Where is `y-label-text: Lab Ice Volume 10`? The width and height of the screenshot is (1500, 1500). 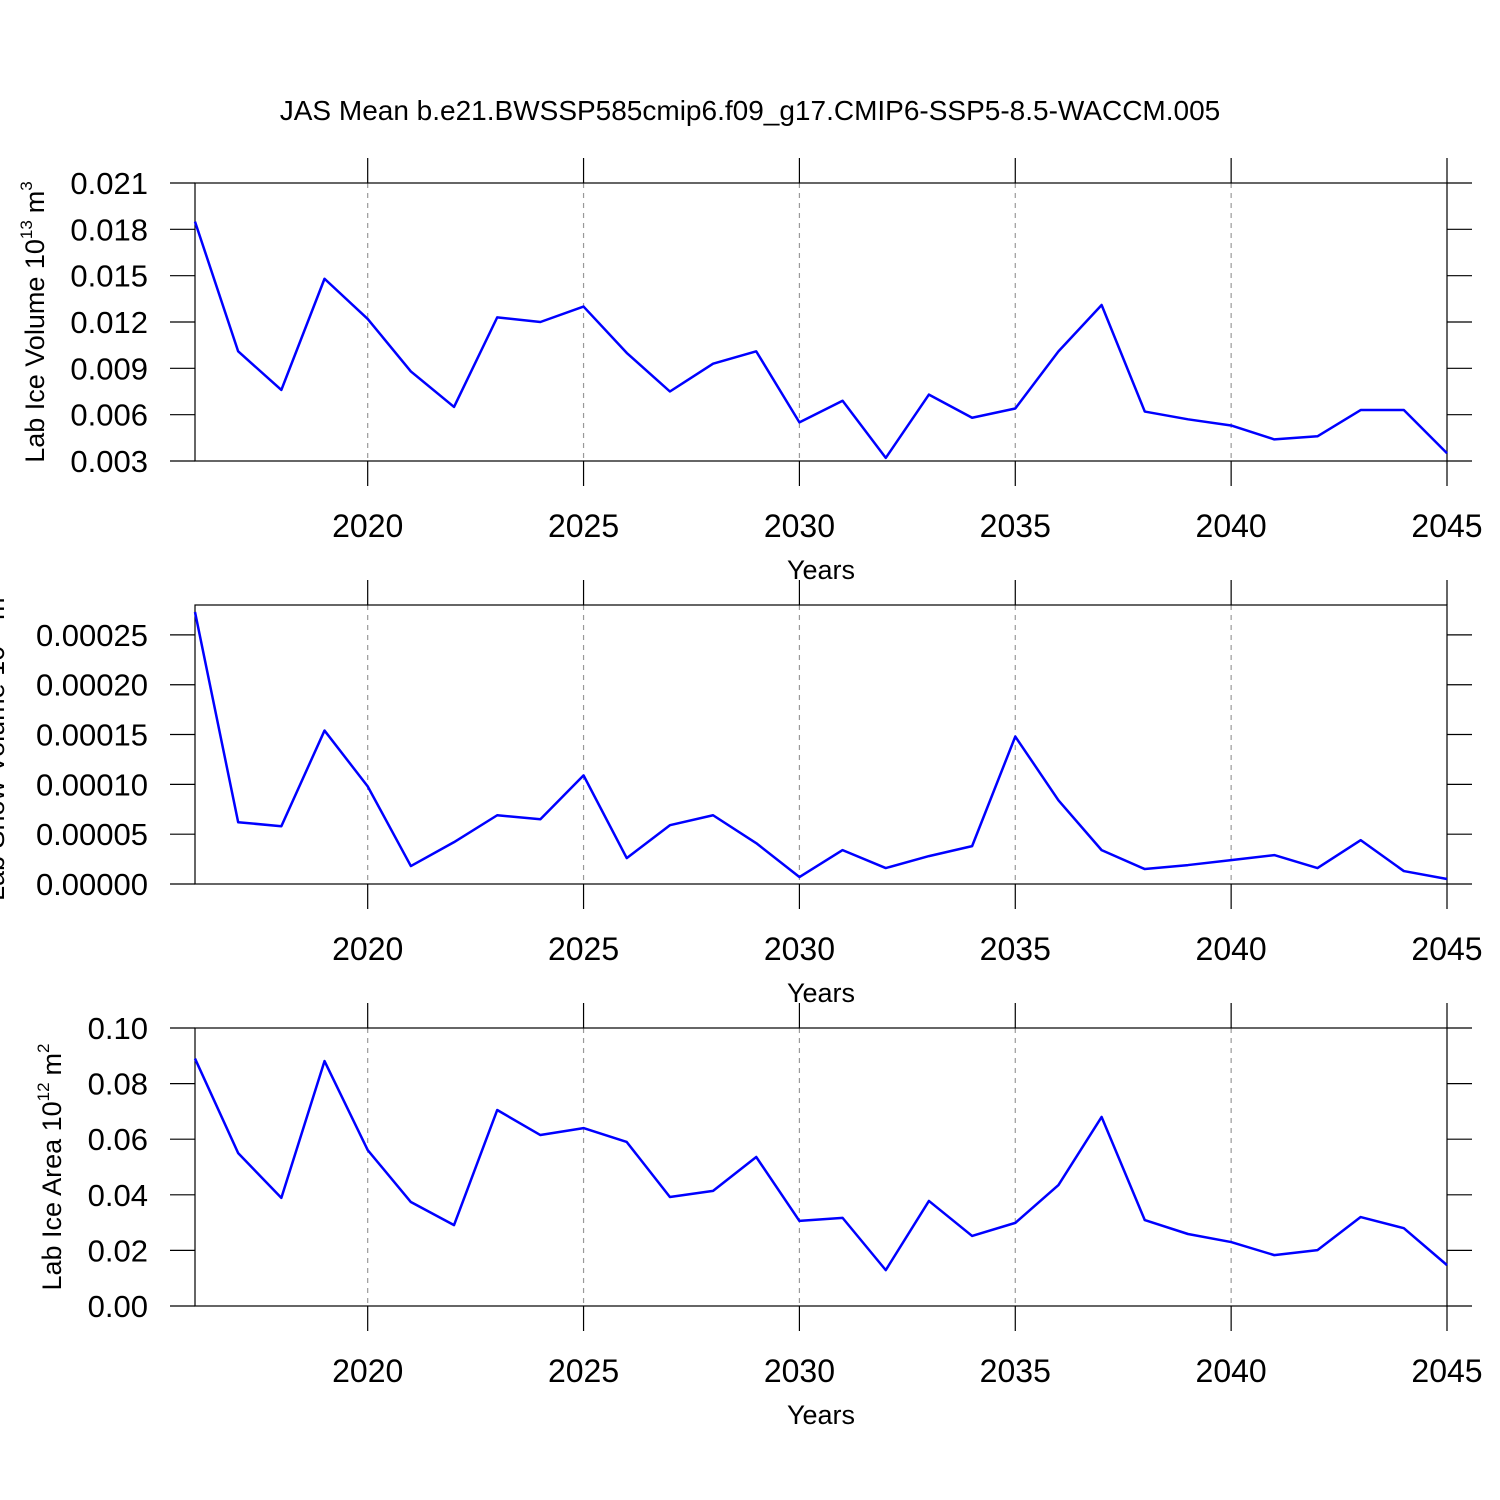 y-label-text: Lab Ice Volume 10 is located at coordinates (35, 351).